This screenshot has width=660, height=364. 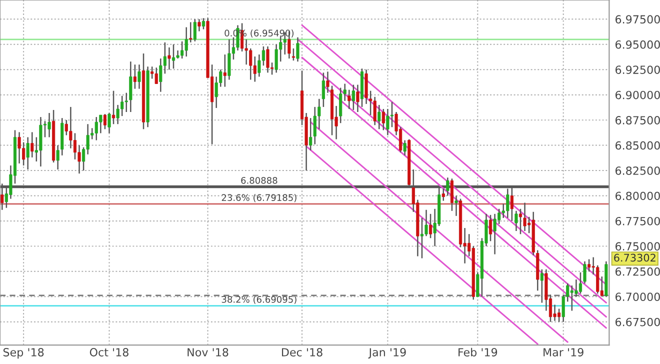 What do you see at coordinates (564, 352) in the screenshot?
I see `x-tick-label: Mar '19` at bounding box center [564, 352].